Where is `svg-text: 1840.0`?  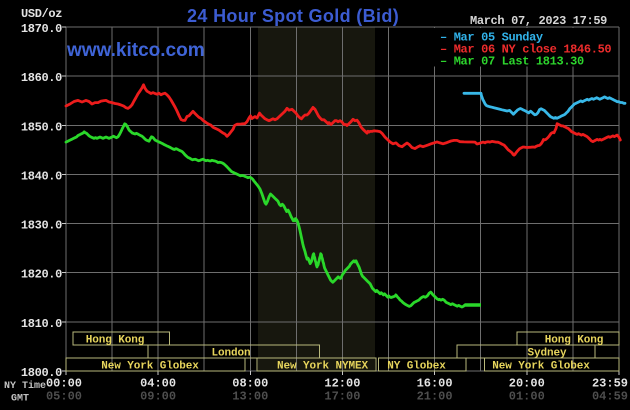 svg-text: 1840.0 is located at coordinates (41, 176).